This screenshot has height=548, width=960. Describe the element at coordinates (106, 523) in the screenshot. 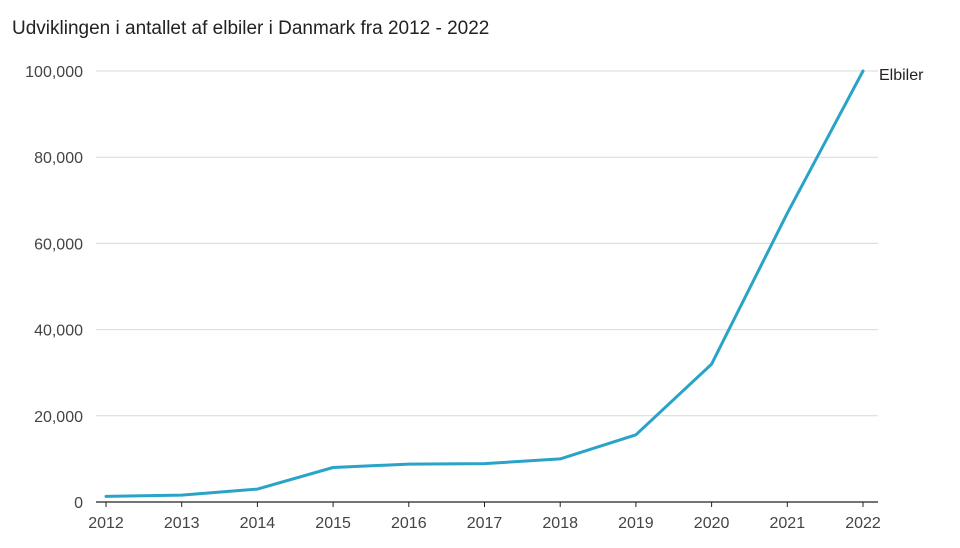

I see `x-tick-label: 2012` at that location.